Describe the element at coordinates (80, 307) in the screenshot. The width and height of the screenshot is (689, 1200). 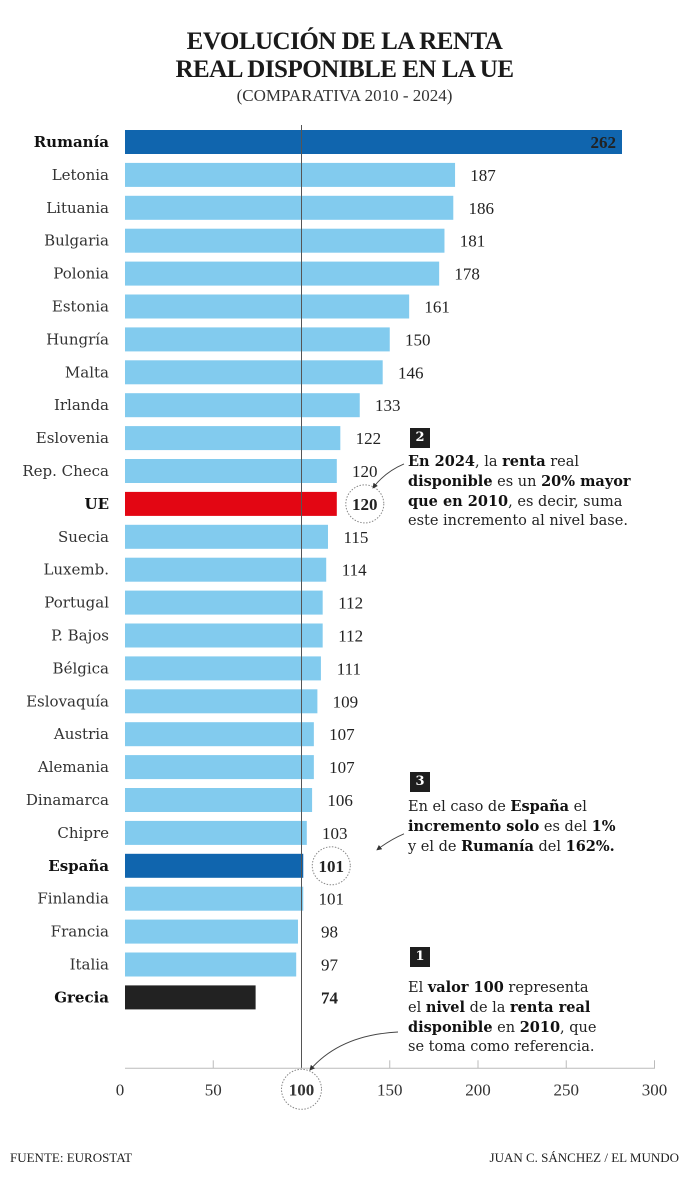
I see `category-label: Estonia` at that location.